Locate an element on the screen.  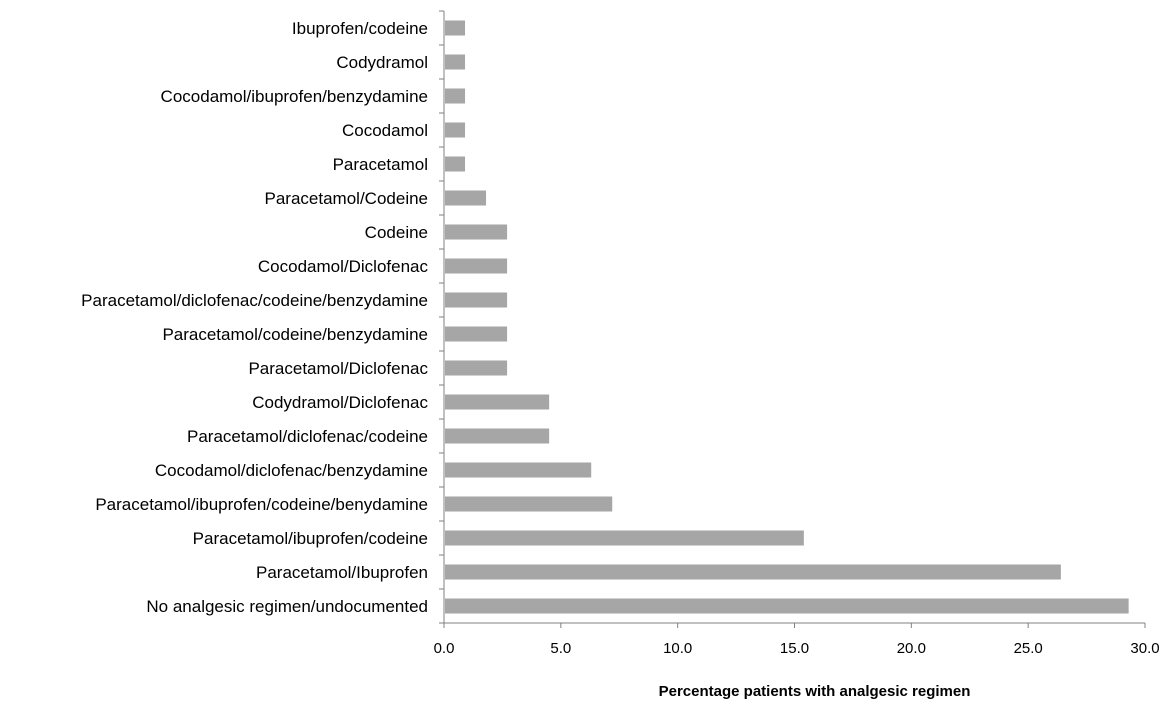
category-label: Codeine is located at coordinates (396, 232).